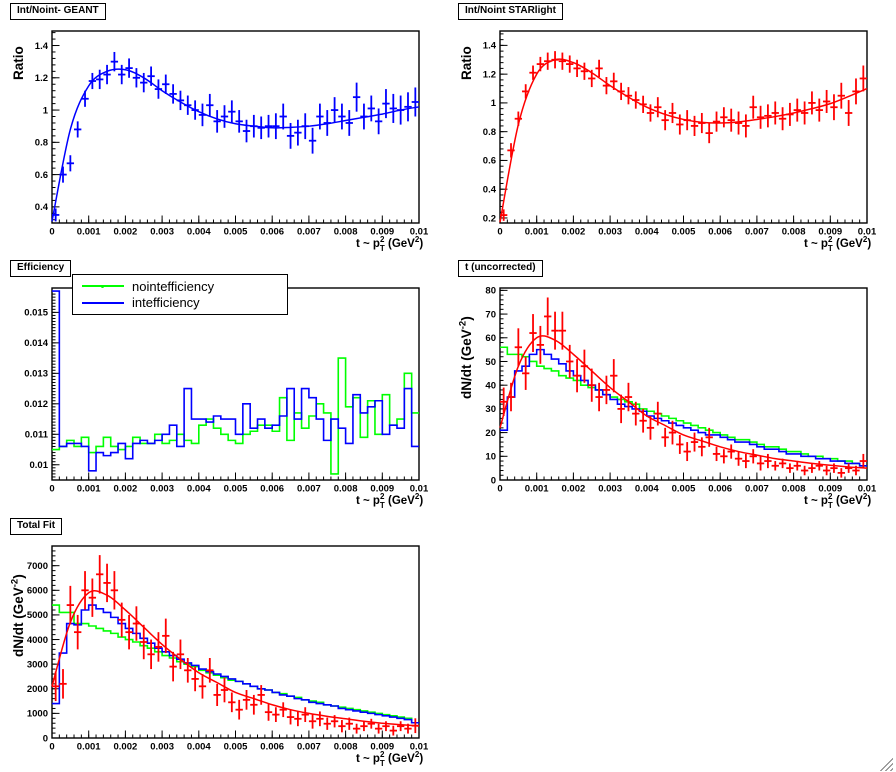  Describe the element at coordinates (235, 145) in the screenshot. I see `series-geant-fit-curve` at that location.